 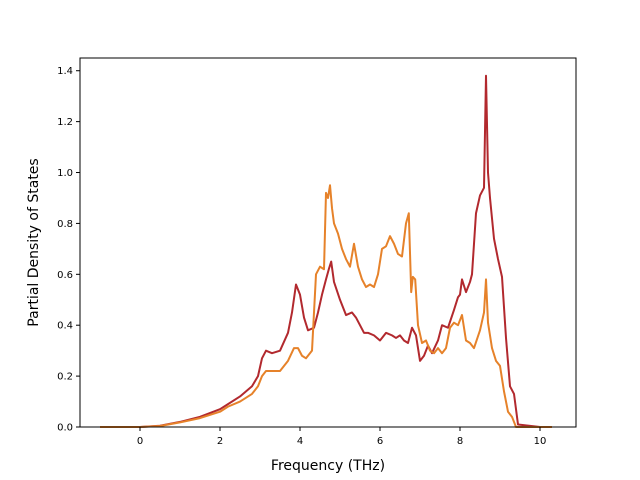 I want to click on y-tick-label: 0.4, so click(x=65, y=326).